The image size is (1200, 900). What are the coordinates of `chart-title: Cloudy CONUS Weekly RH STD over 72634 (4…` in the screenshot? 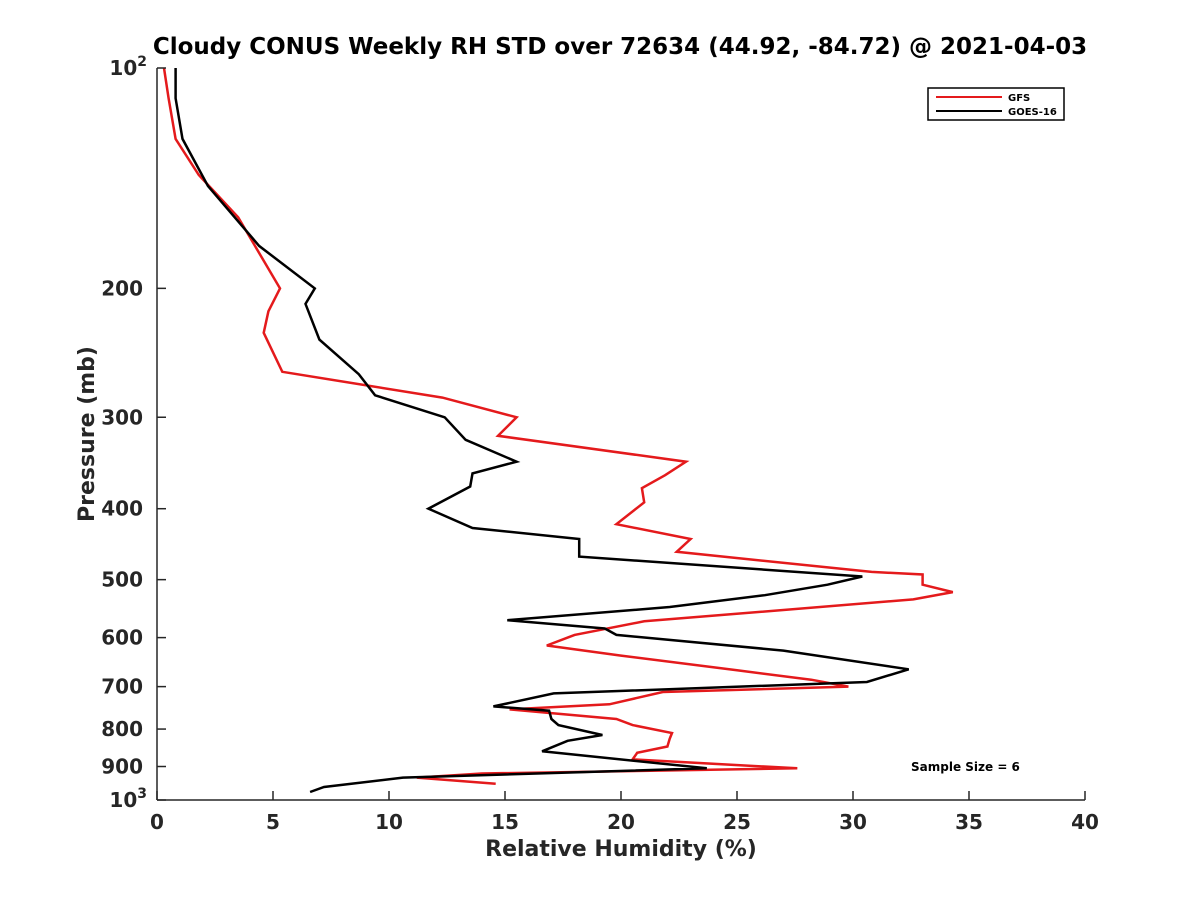 It's located at (620, 47).